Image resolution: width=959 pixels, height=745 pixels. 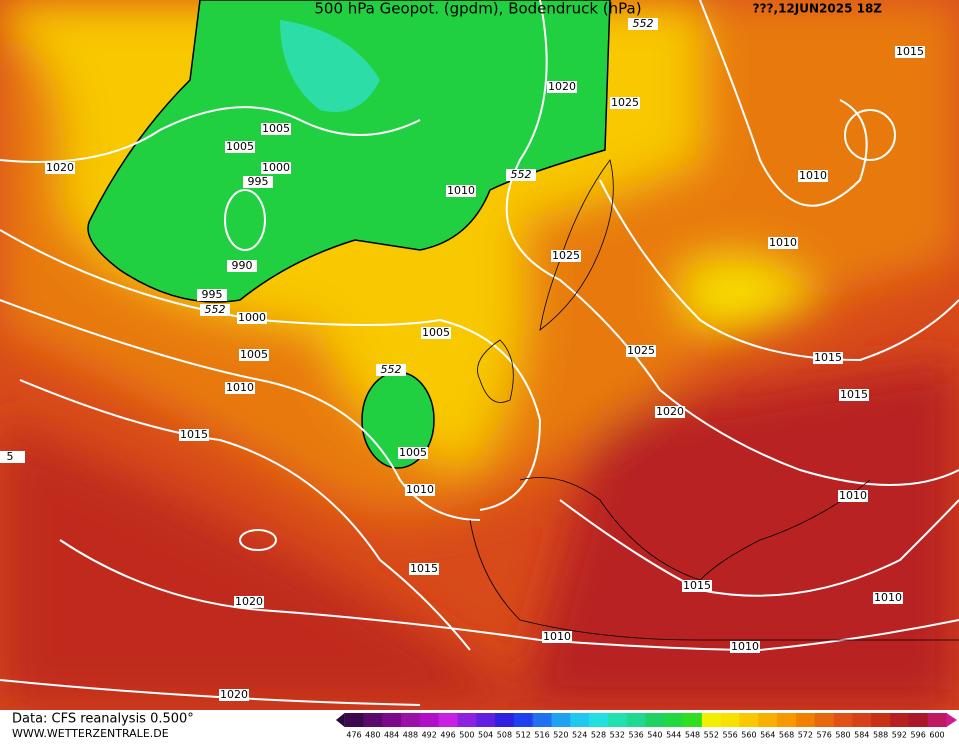 I want to click on colorbar-label: 480, so click(x=372, y=735).